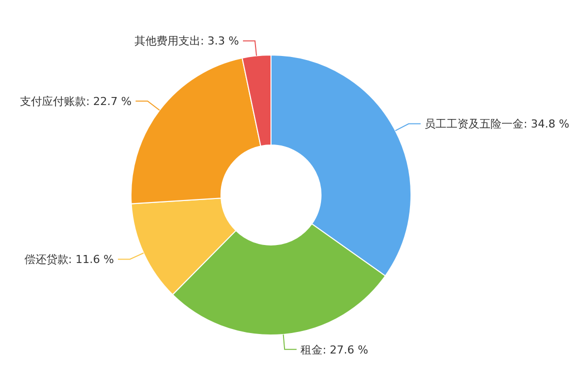 Image resolution: width=585 pixels, height=386 pixels. I want to click on slice-label: 员工工资及五险一金: 34.8 %, so click(497, 124).